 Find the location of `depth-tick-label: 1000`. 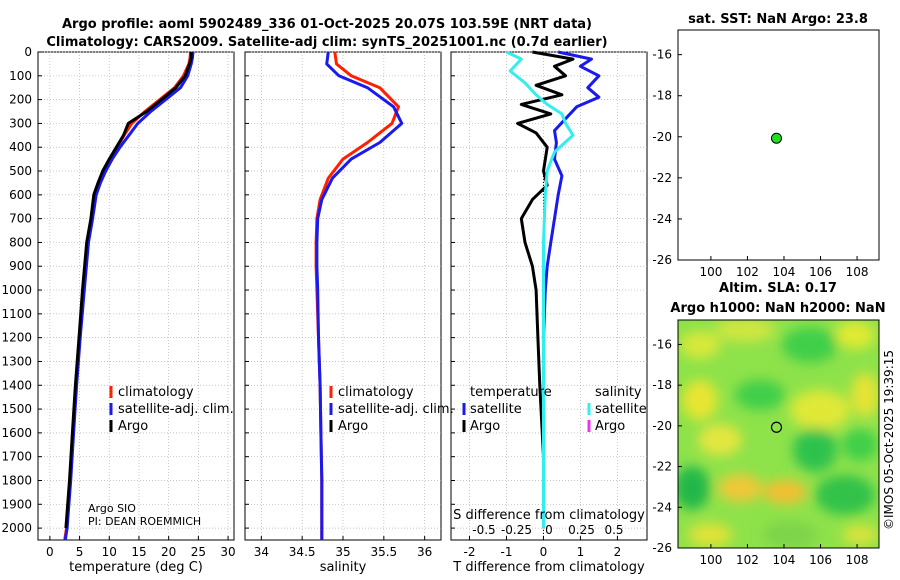

depth-tick-label: 1000 is located at coordinates (16, 290).